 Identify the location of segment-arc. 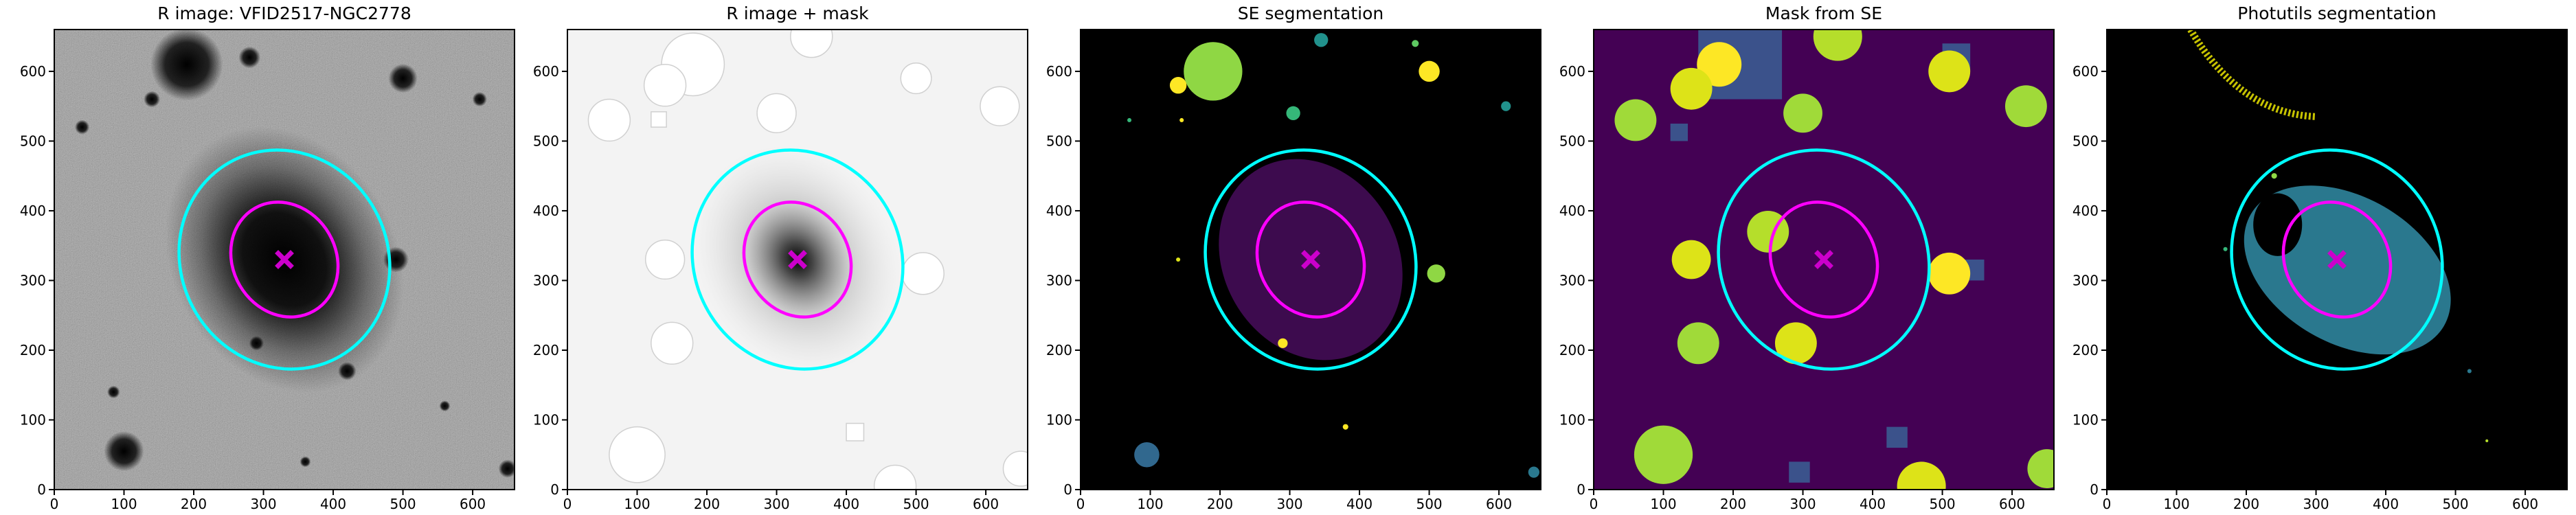
(2251, 75).